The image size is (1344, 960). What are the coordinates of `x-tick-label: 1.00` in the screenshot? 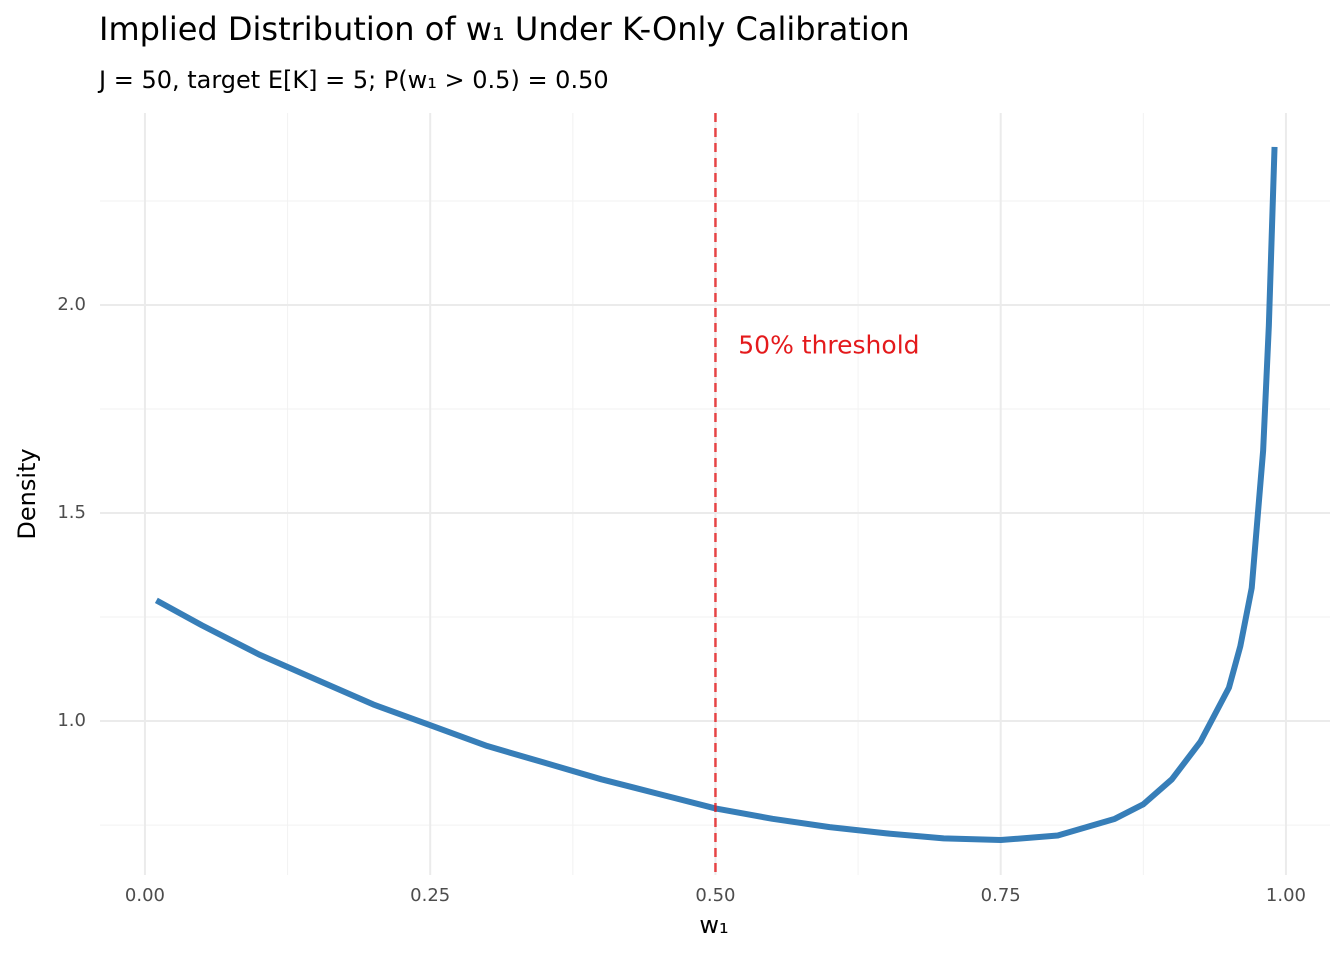 It's located at (1286, 895).